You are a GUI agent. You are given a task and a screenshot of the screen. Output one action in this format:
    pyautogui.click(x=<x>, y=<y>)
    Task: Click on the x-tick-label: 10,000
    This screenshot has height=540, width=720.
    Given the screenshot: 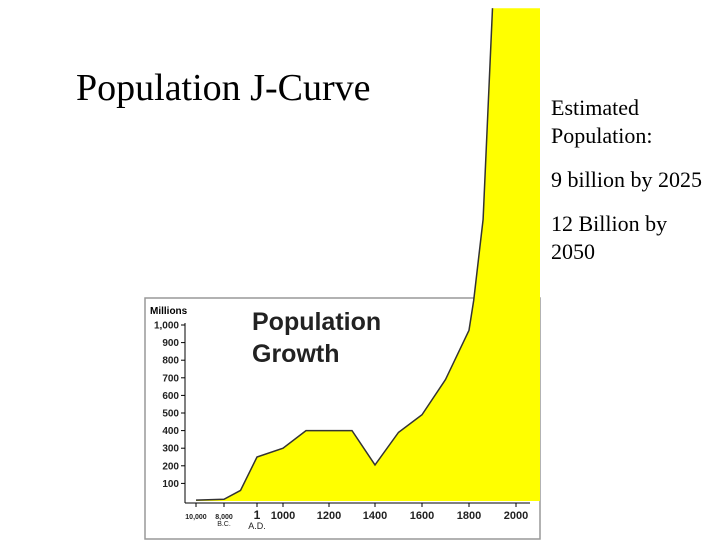 What is the action you would take?
    pyautogui.click(x=196, y=517)
    